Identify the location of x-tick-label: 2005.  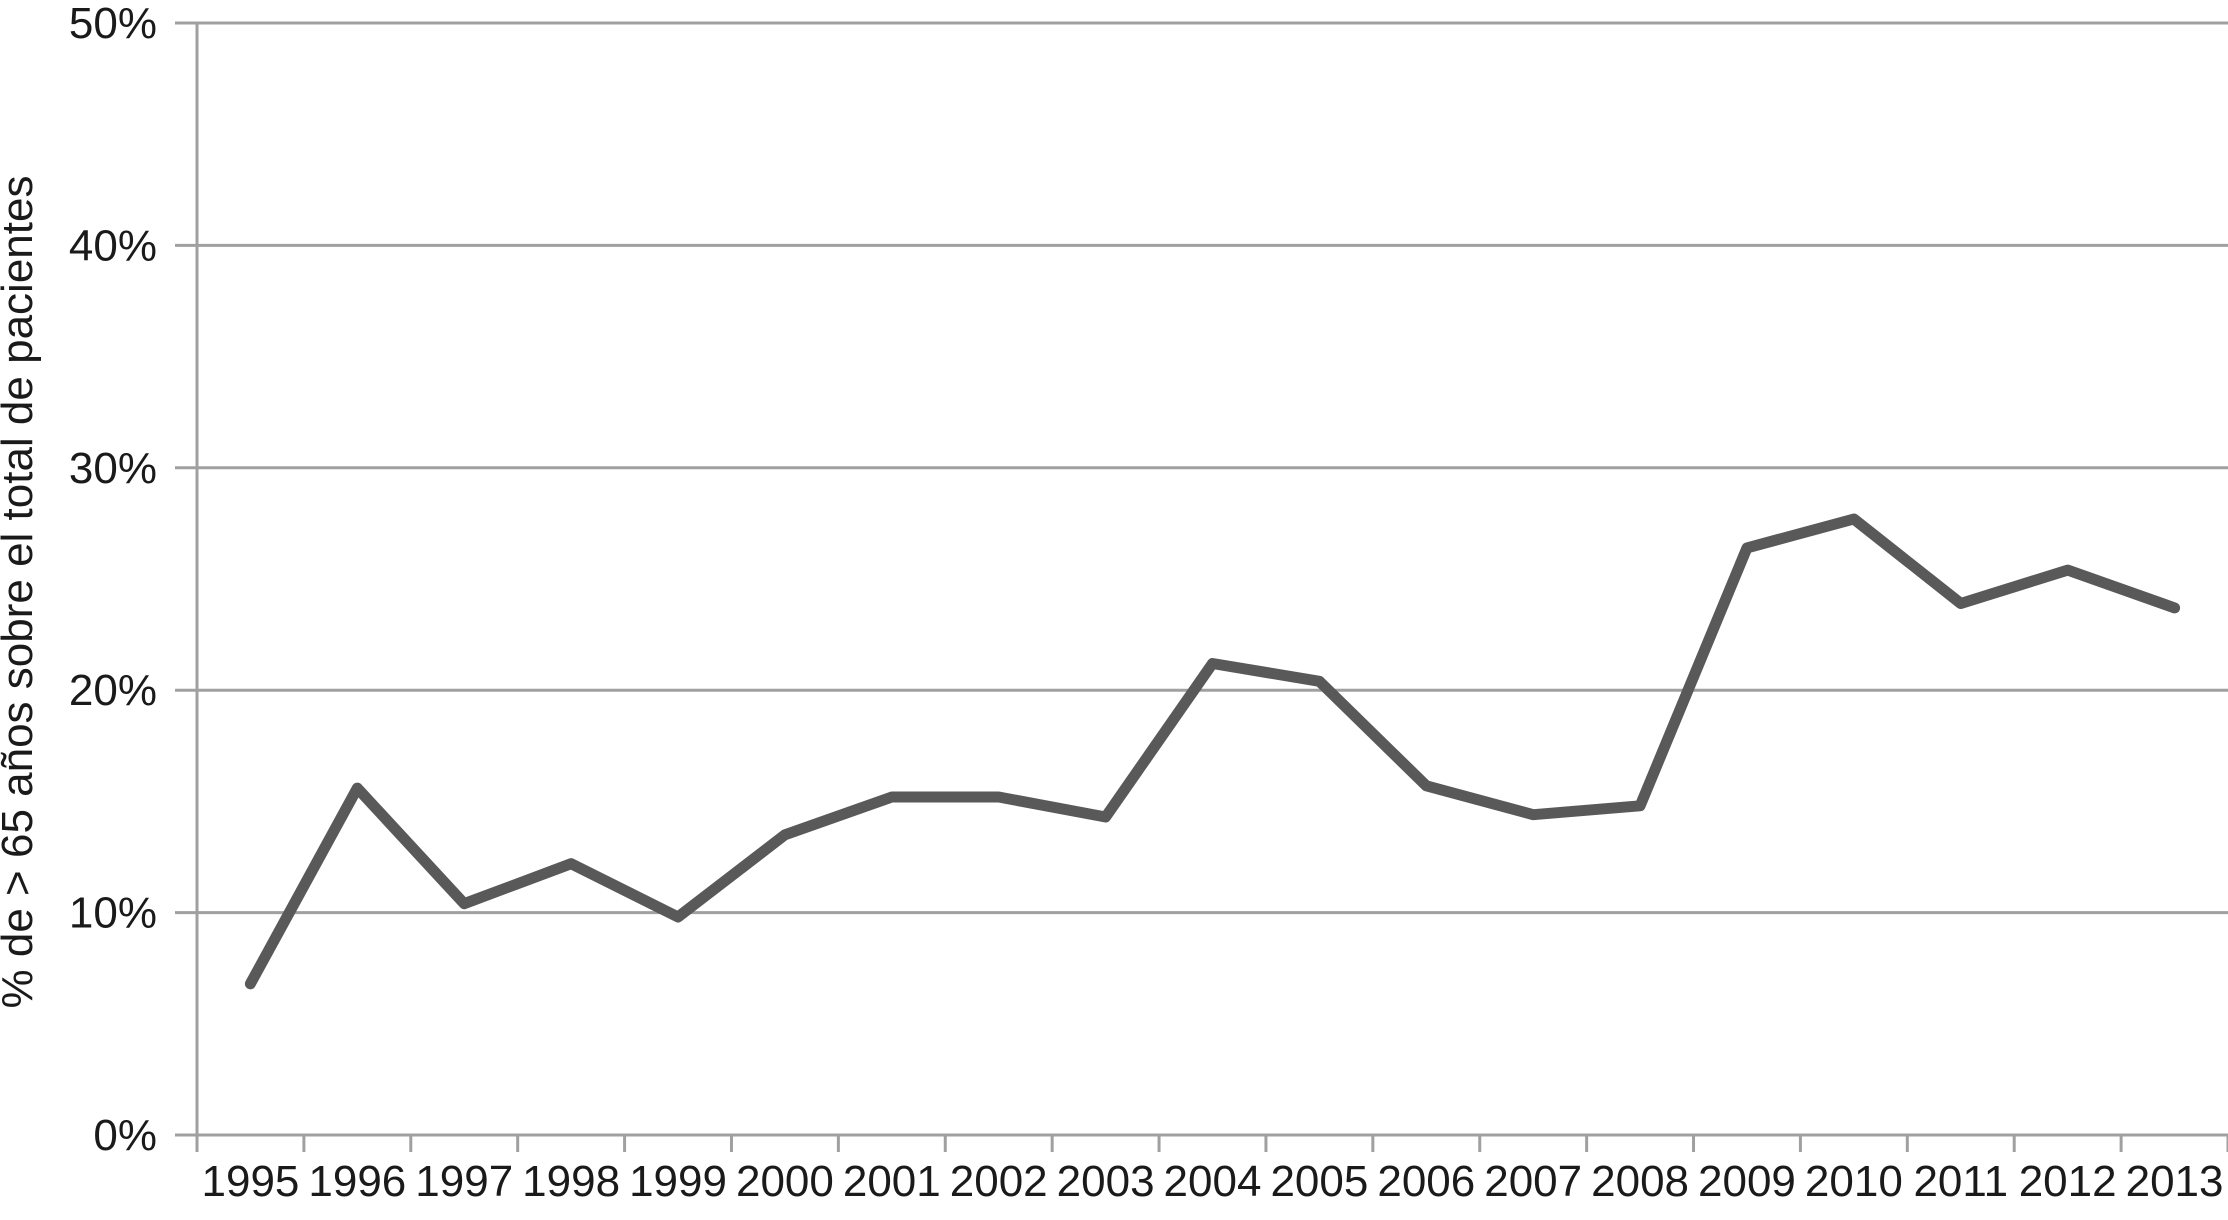
(1319, 1181).